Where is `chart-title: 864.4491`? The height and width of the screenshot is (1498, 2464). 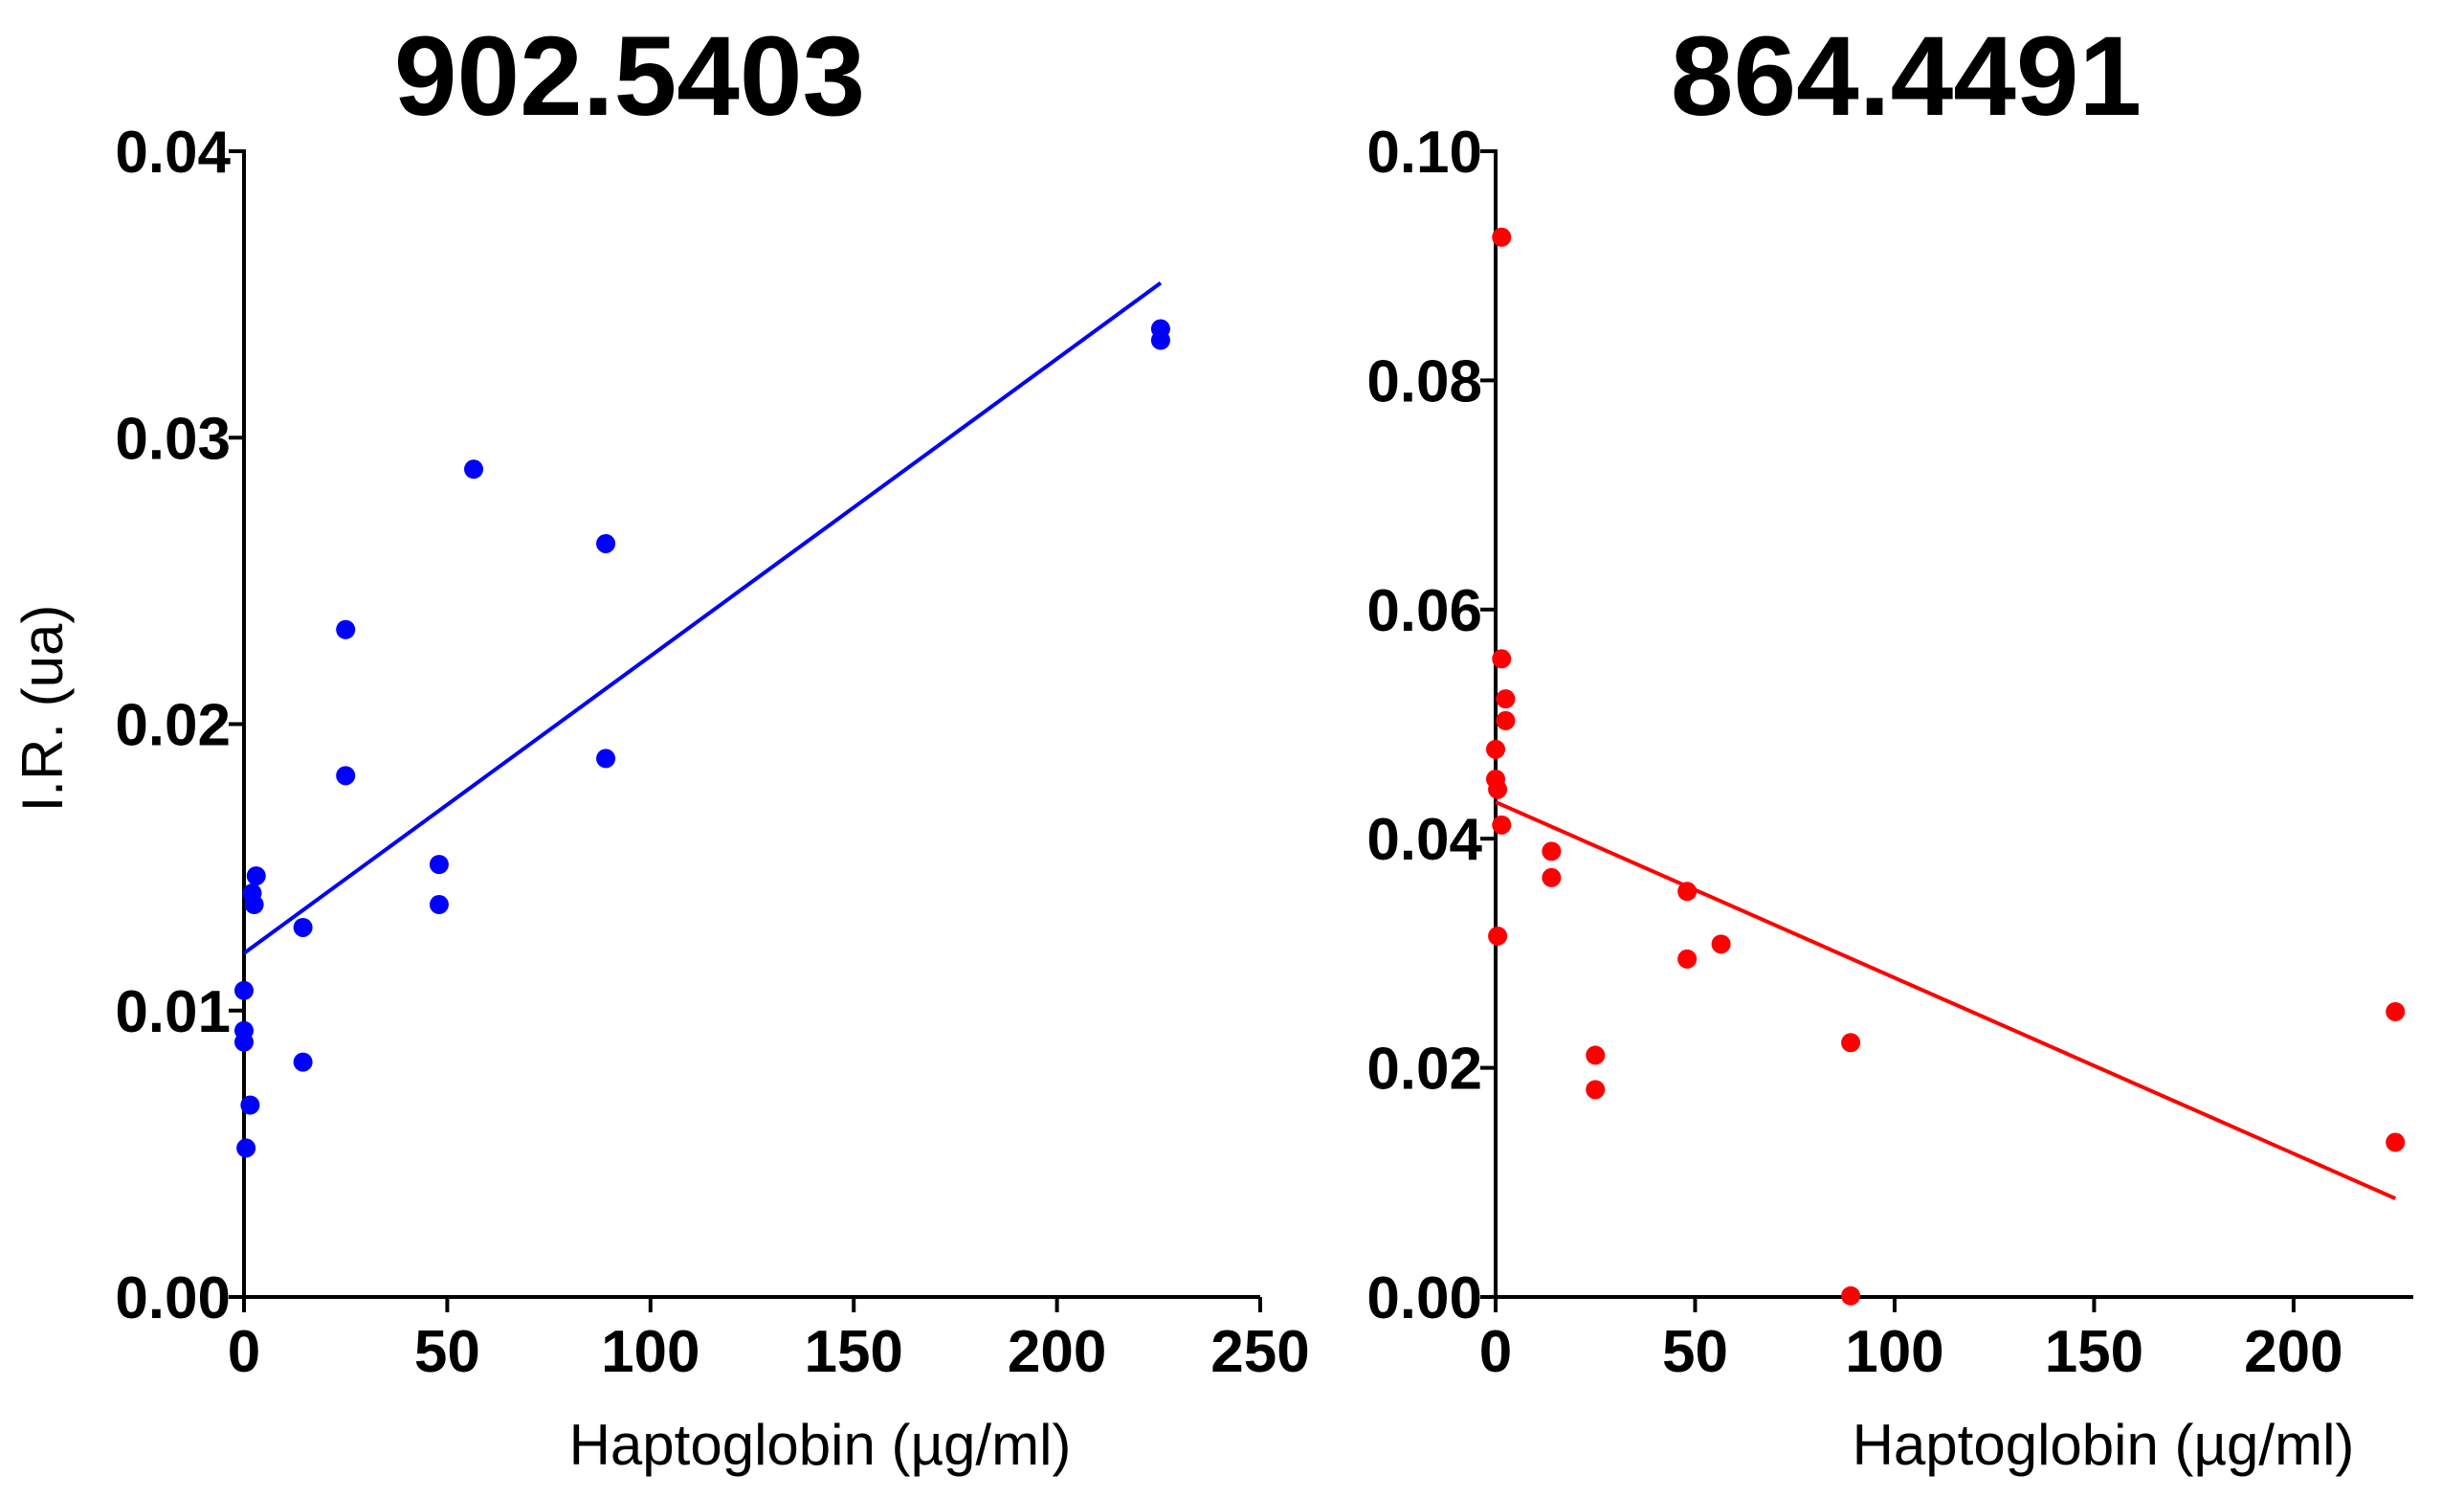
chart-title: 864.4491 is located at coordinates (1906, 77).